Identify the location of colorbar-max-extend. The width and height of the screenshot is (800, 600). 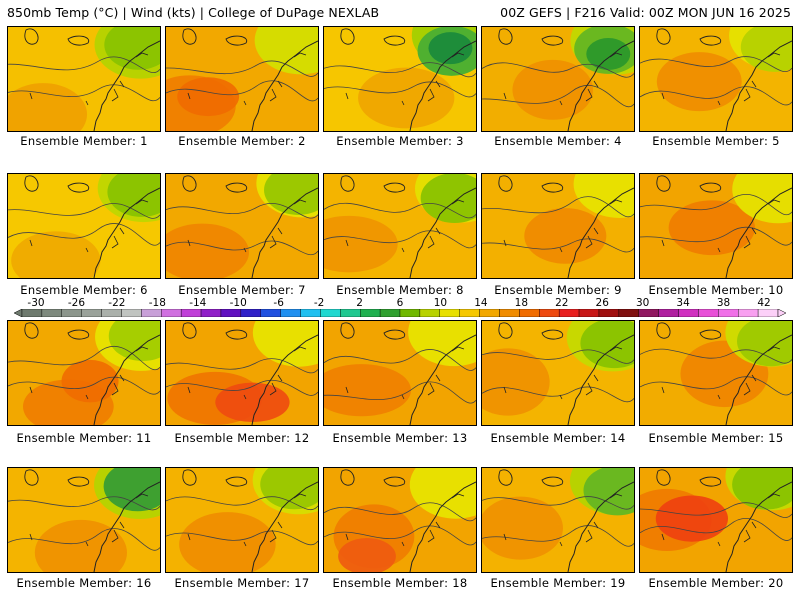
(781, 313).